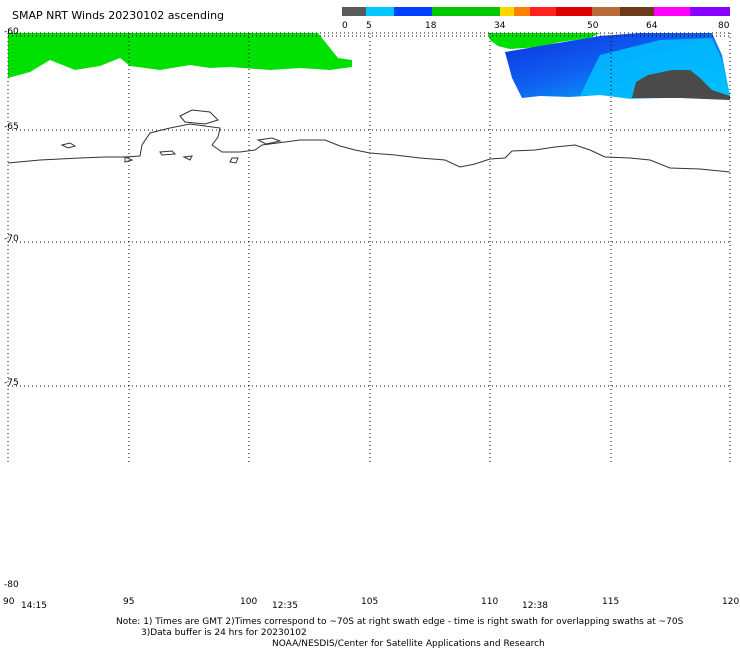 The image size is (740, 650). I want to click on lon-label-95: 95, so click(129, 602).